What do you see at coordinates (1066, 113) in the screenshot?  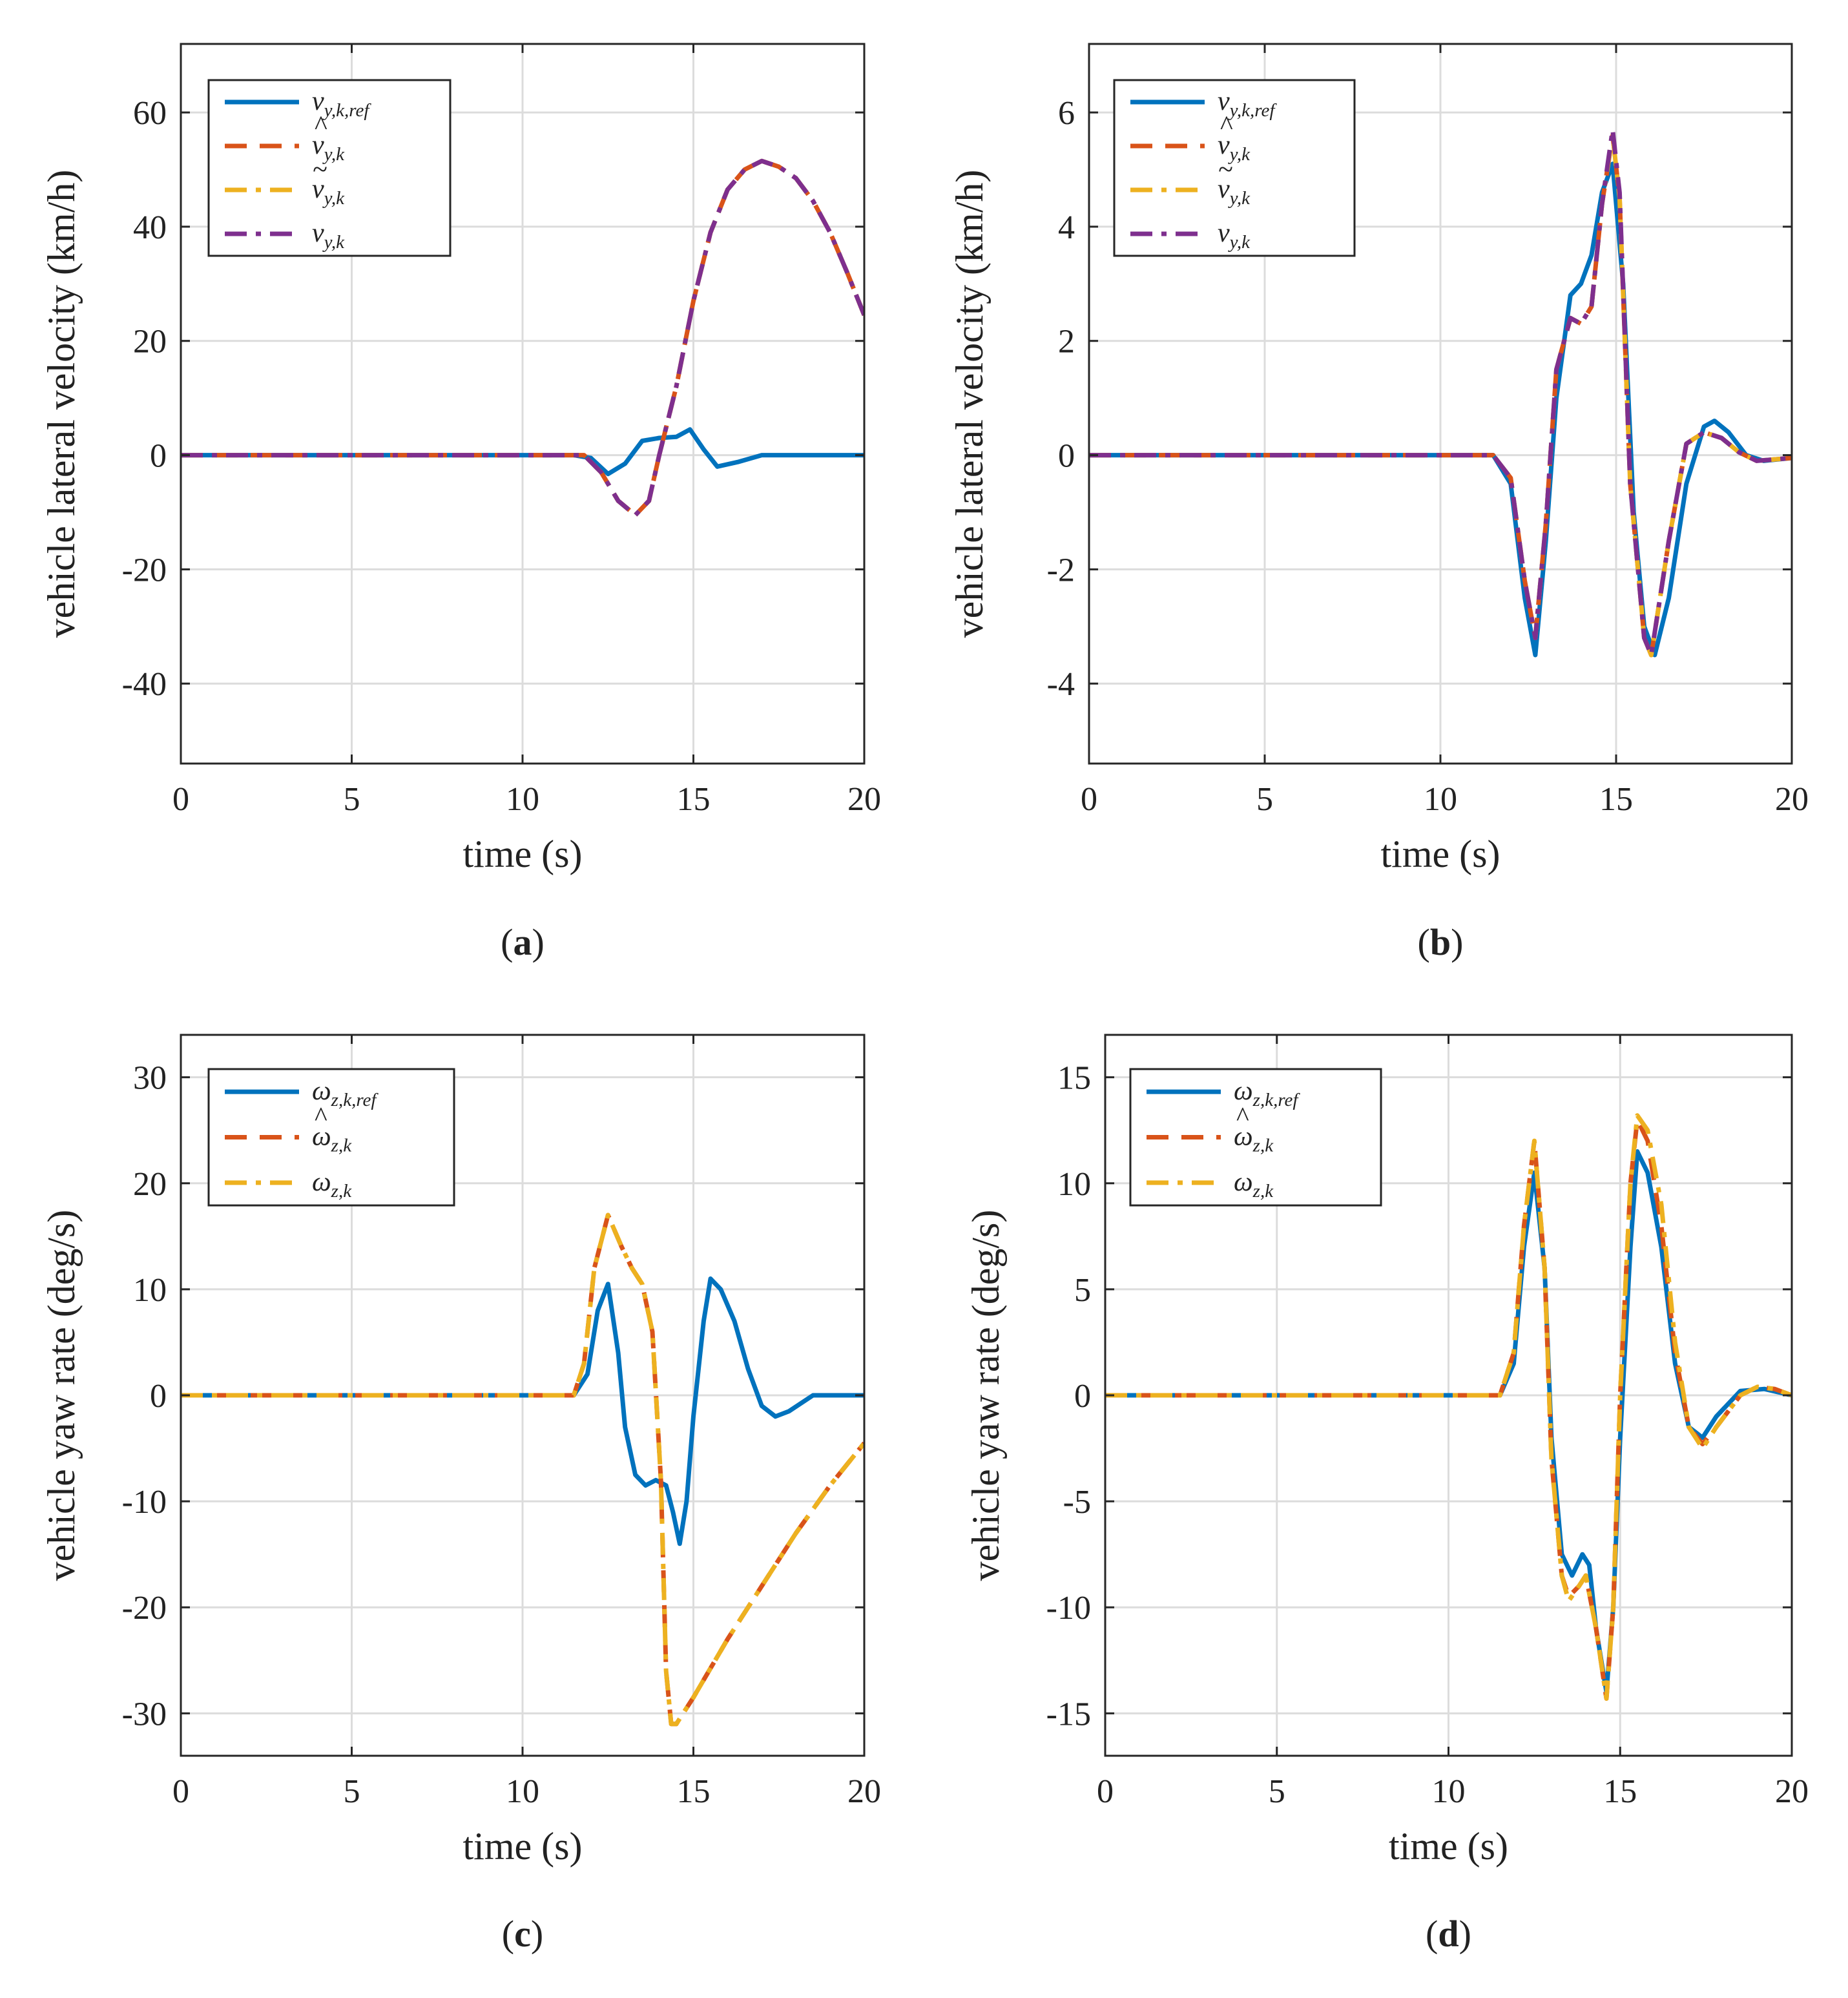 I see `y-tick-label: 6` at bounding box center [1066, 113].